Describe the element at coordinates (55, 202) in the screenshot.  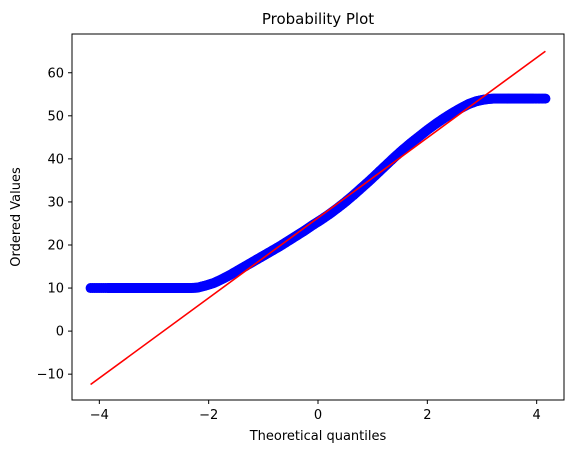
I see `y-tick-label: 30` at that location.